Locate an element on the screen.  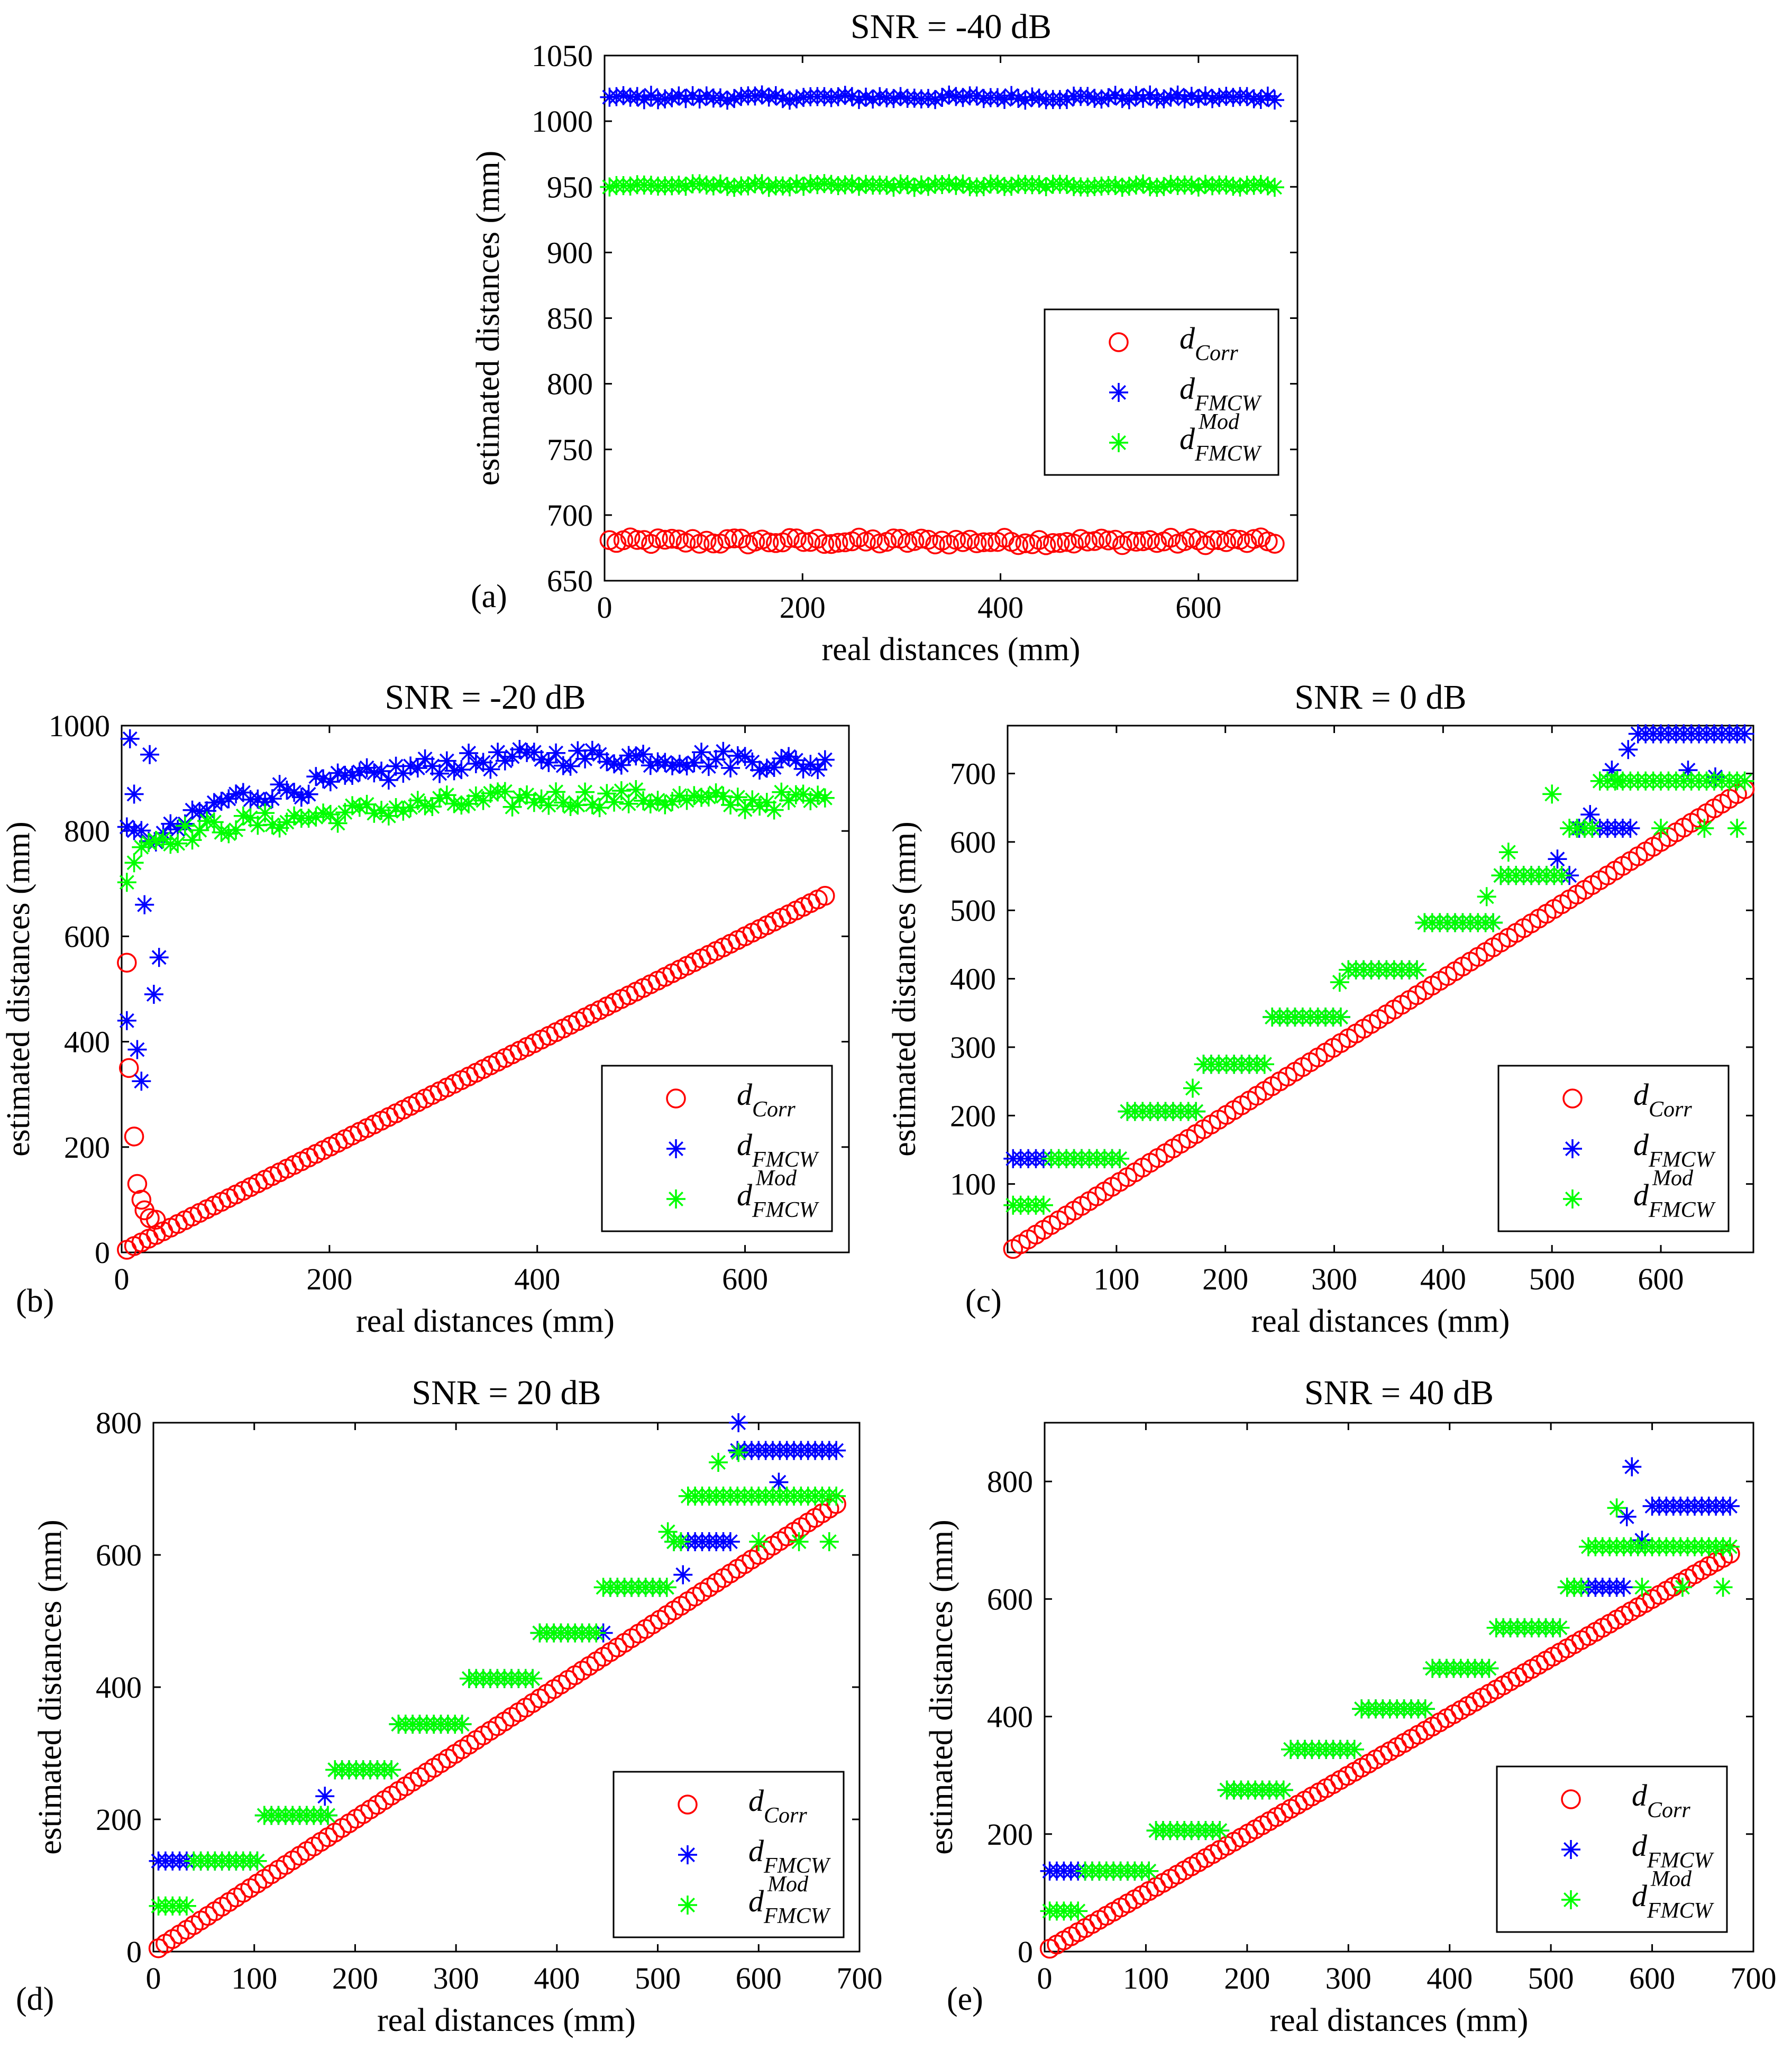
legend-marker-corr is located at coordinates (688, 1805).